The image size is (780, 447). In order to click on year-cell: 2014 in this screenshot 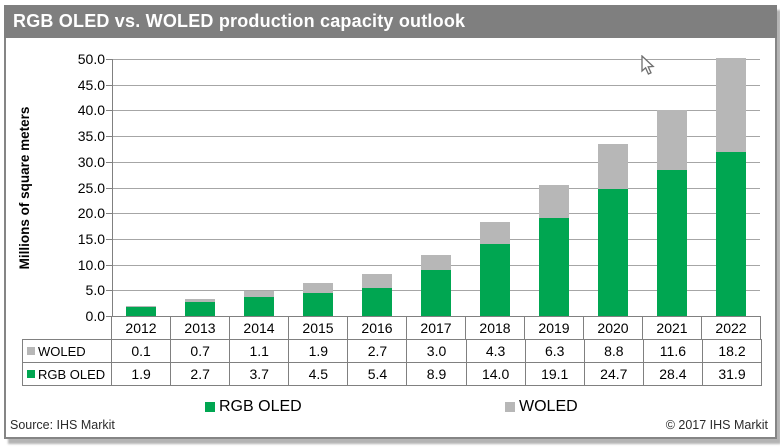, I will do `click(259, 328)`.